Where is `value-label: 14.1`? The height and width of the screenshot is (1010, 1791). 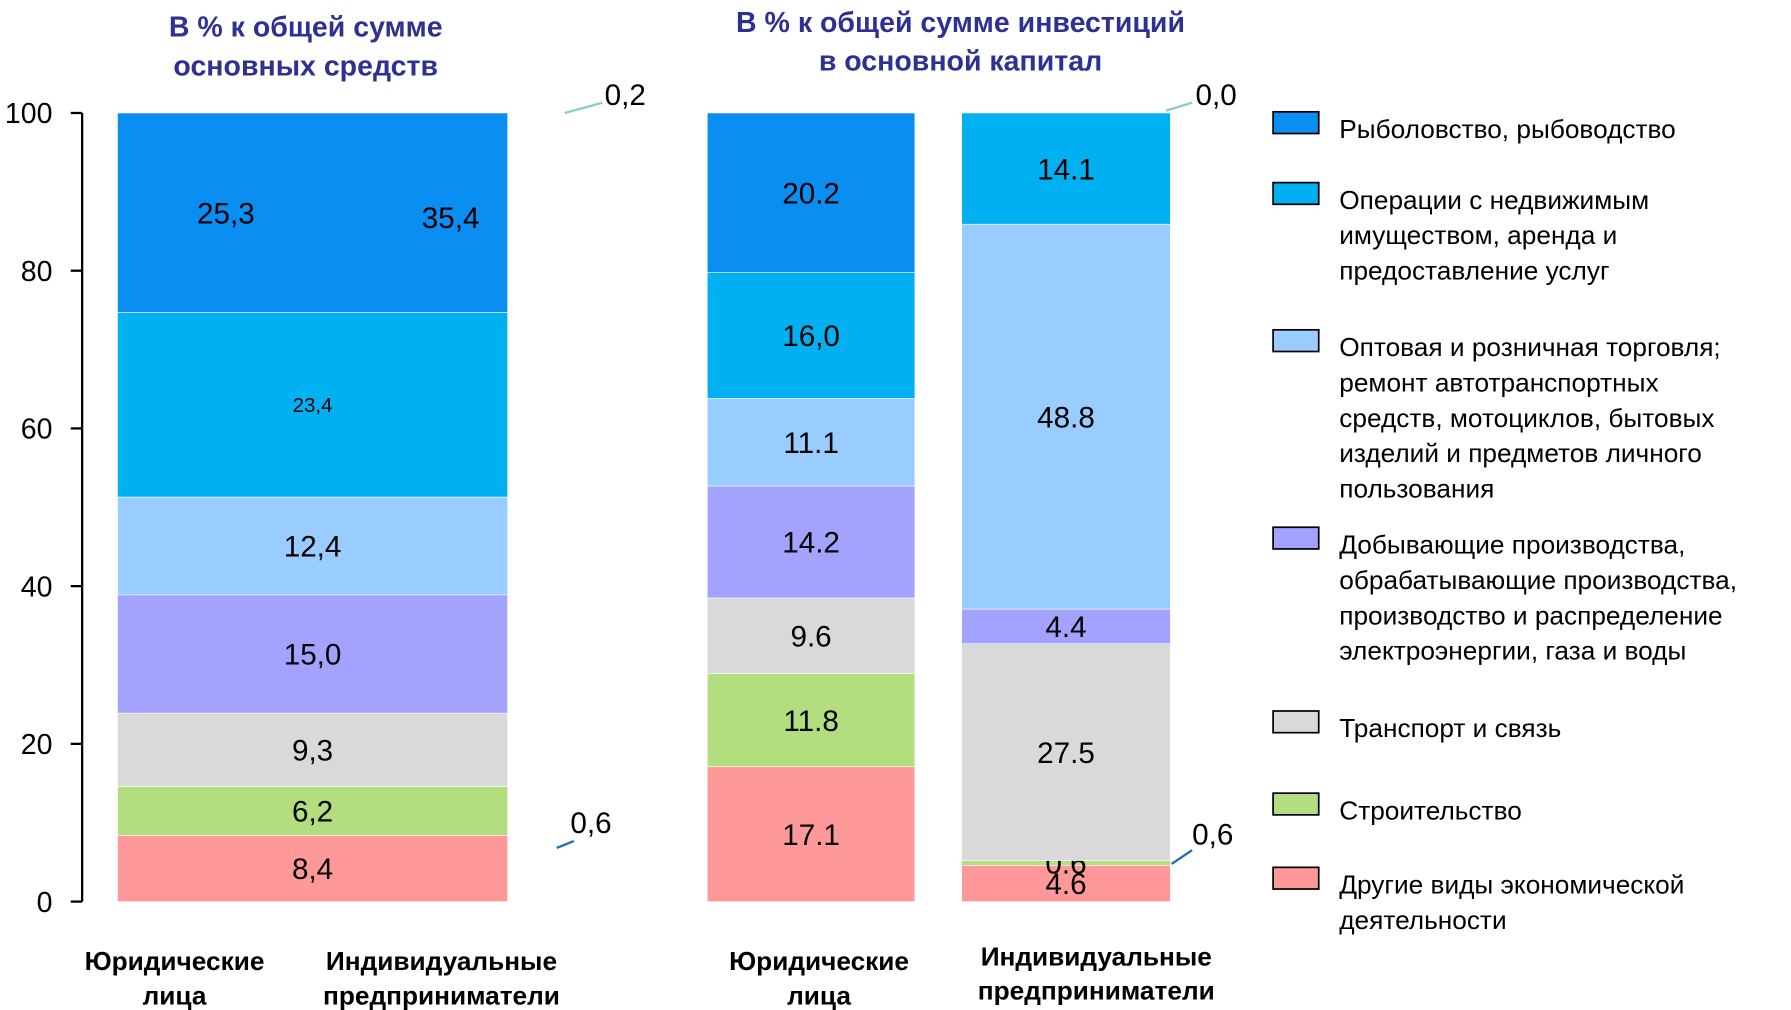
value-label: 14.1 is located at coordinates (1066, 169).